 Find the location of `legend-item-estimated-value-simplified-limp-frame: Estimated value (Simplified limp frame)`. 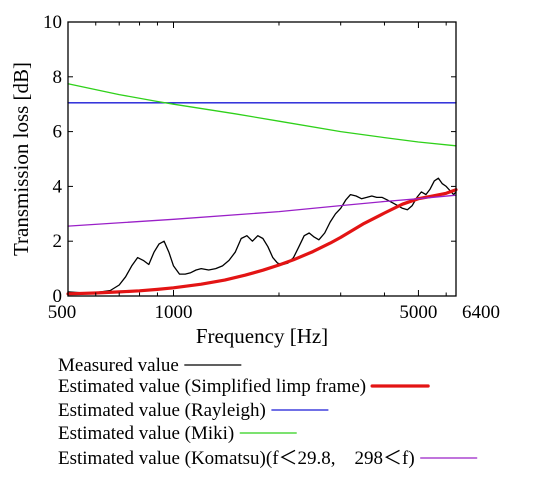

legend-item-estimated-value-simplified-limp-frame: Estimated value (Simplified limp frame) is located at coordinates (244, 386).